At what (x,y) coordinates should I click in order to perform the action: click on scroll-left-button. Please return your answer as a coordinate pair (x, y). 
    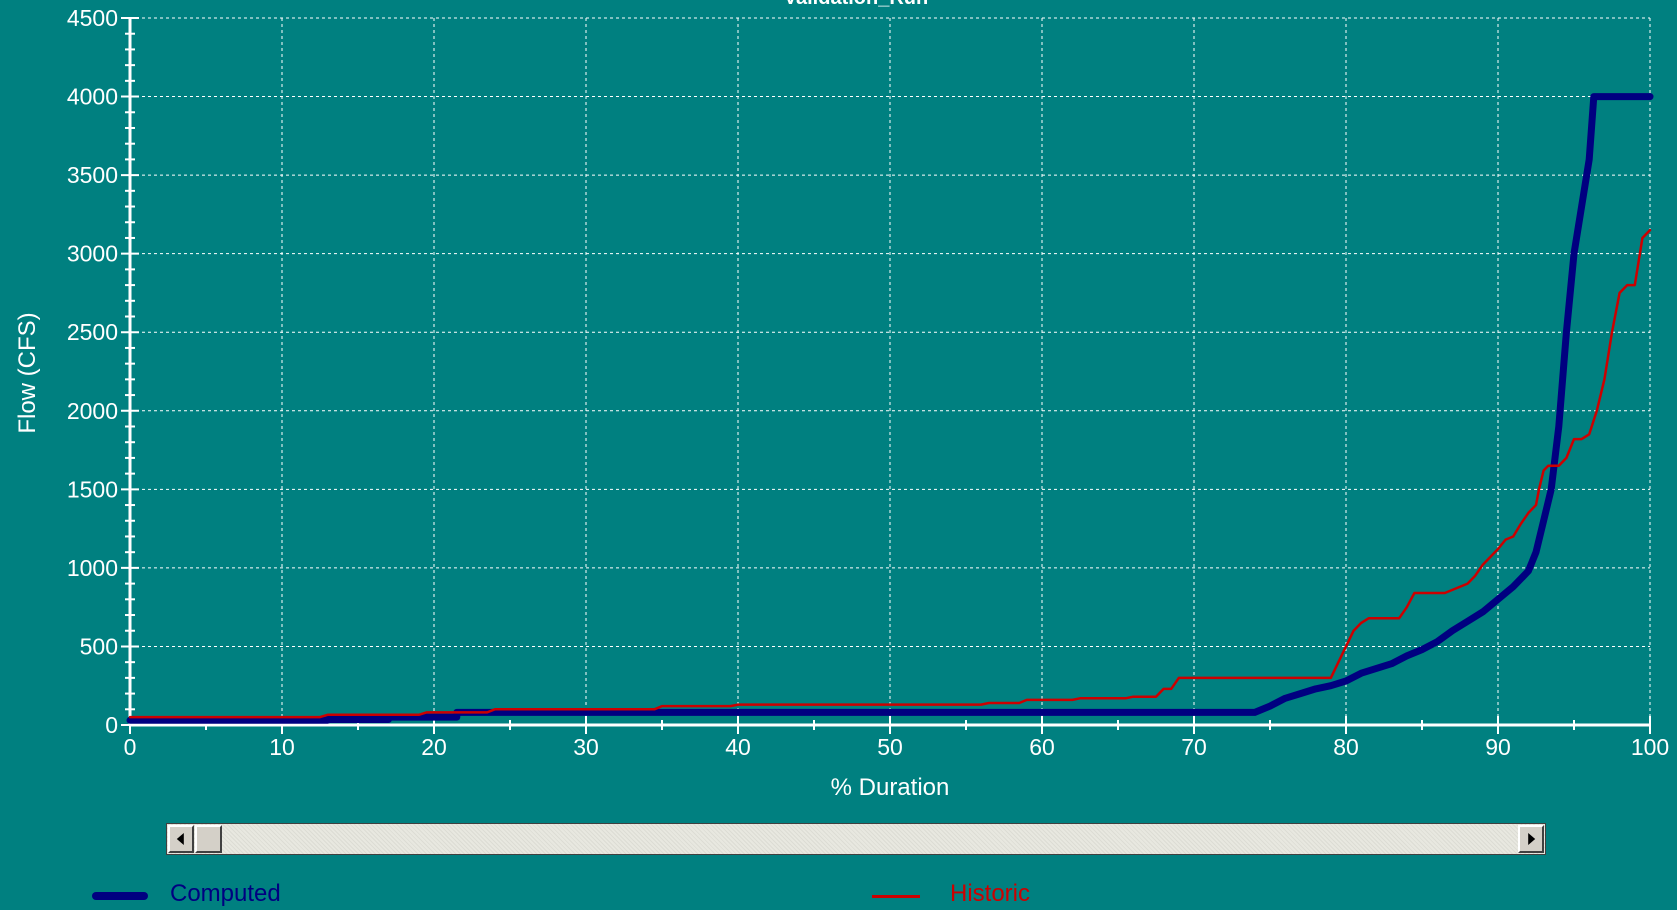
    Looking at the image, I should click on (181, 839).